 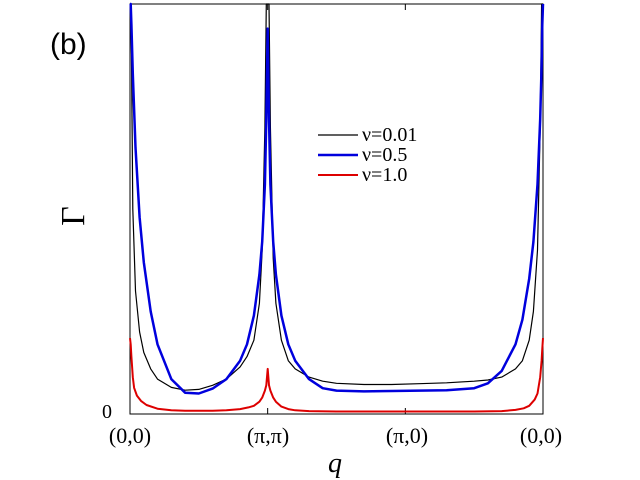 What do you see at coordinates (541, 435) in the screenshot?
I see `x-tick-label-origin-end: (0,0)` at bounding box center [541, 435].